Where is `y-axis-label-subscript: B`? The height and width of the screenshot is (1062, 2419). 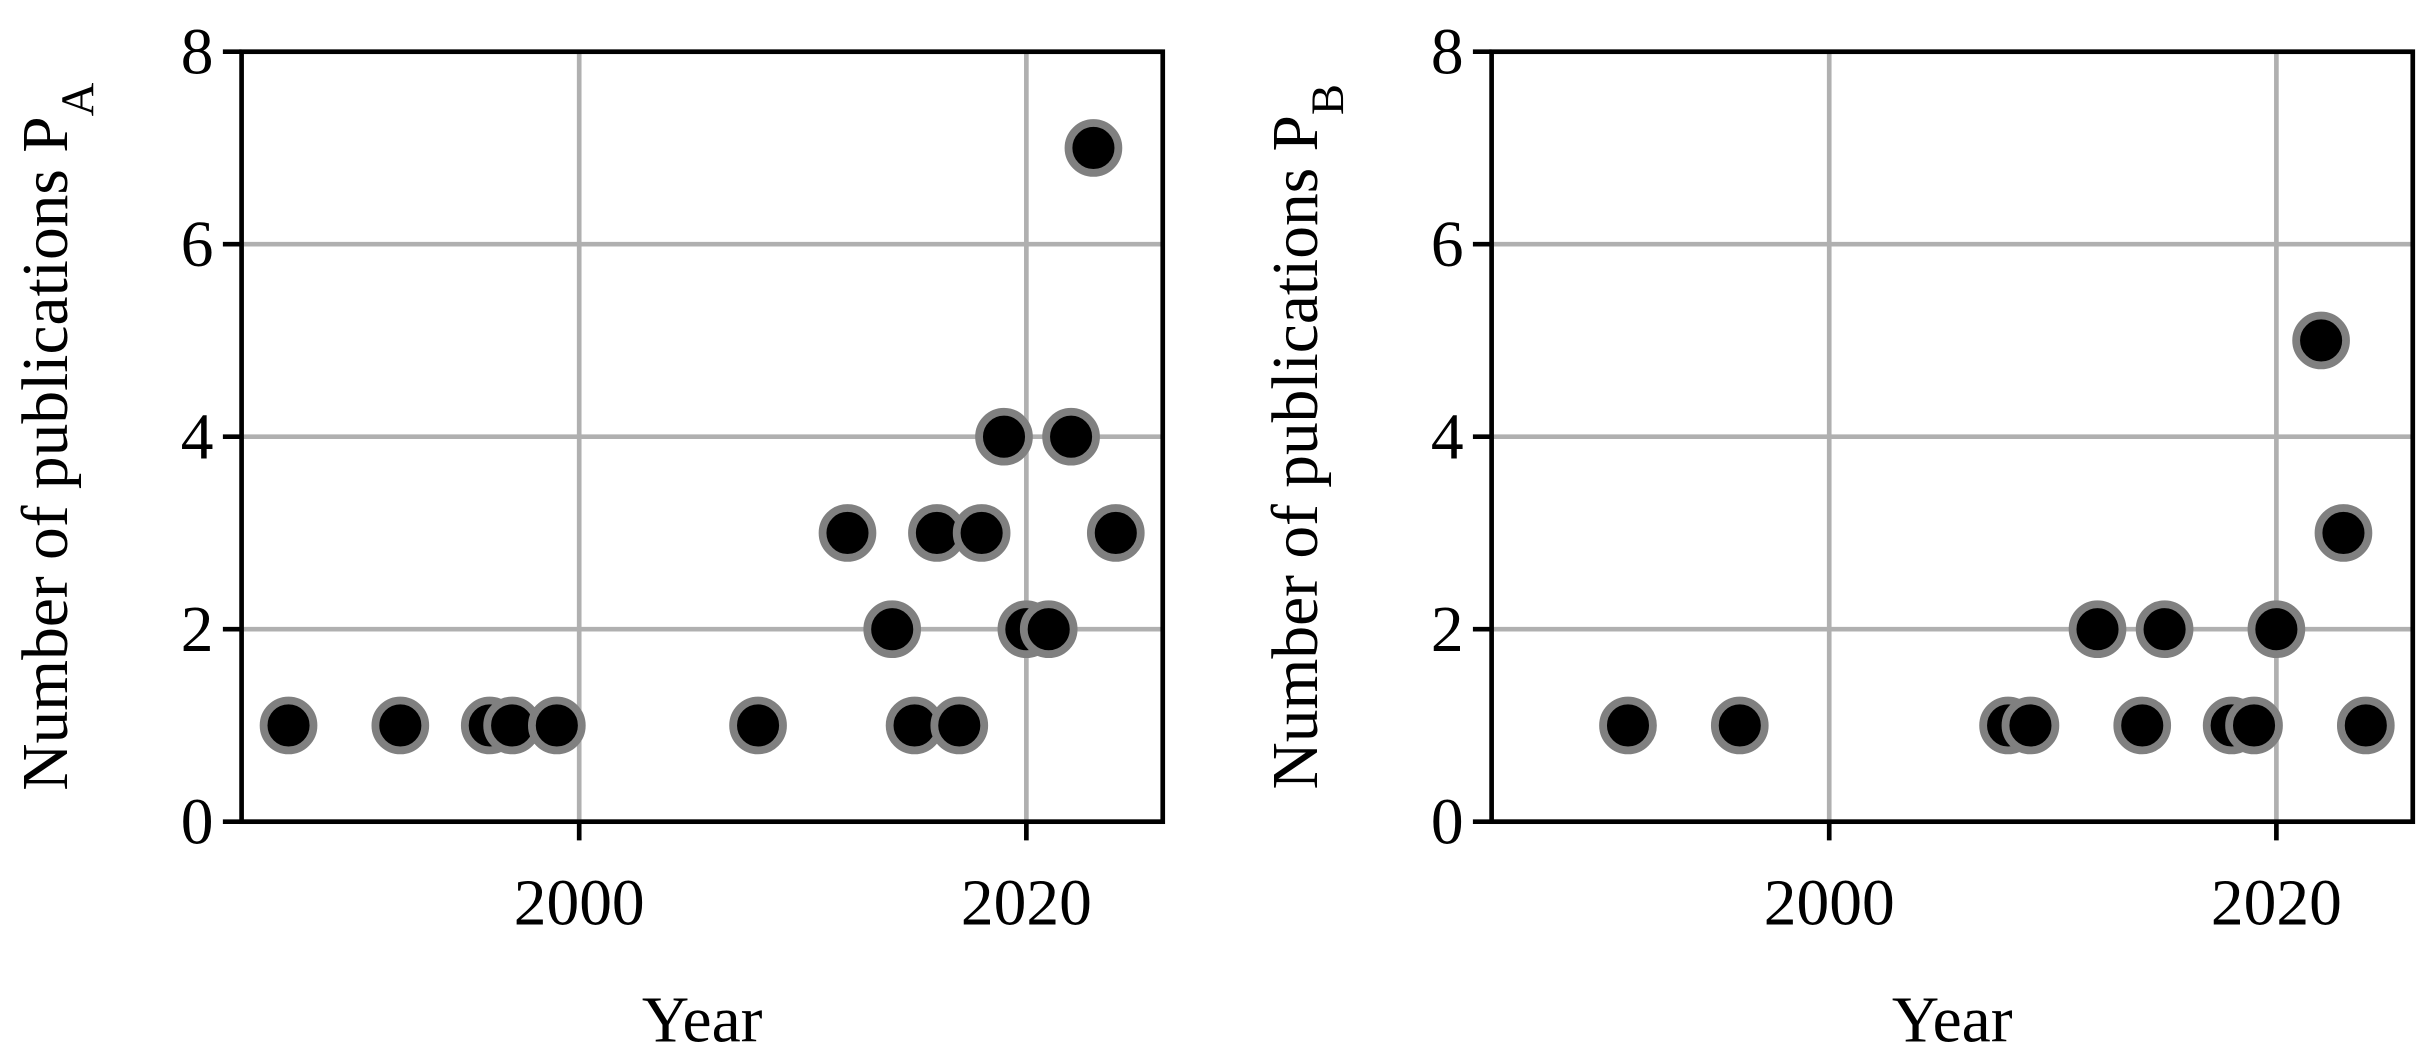 y-axis-label-subscript: B is located at coordinates (1328, 99).